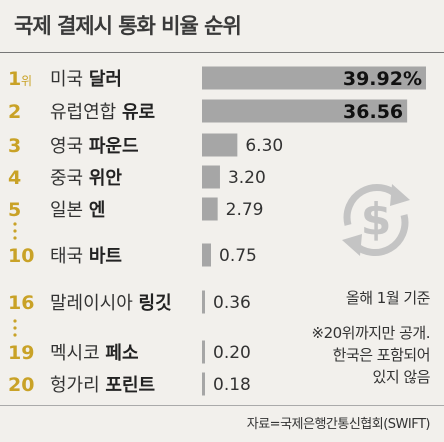  I want to click on footnote: ※20위까지만 공개. 한국은 포함되어 있지 않음, so click(371, 355).